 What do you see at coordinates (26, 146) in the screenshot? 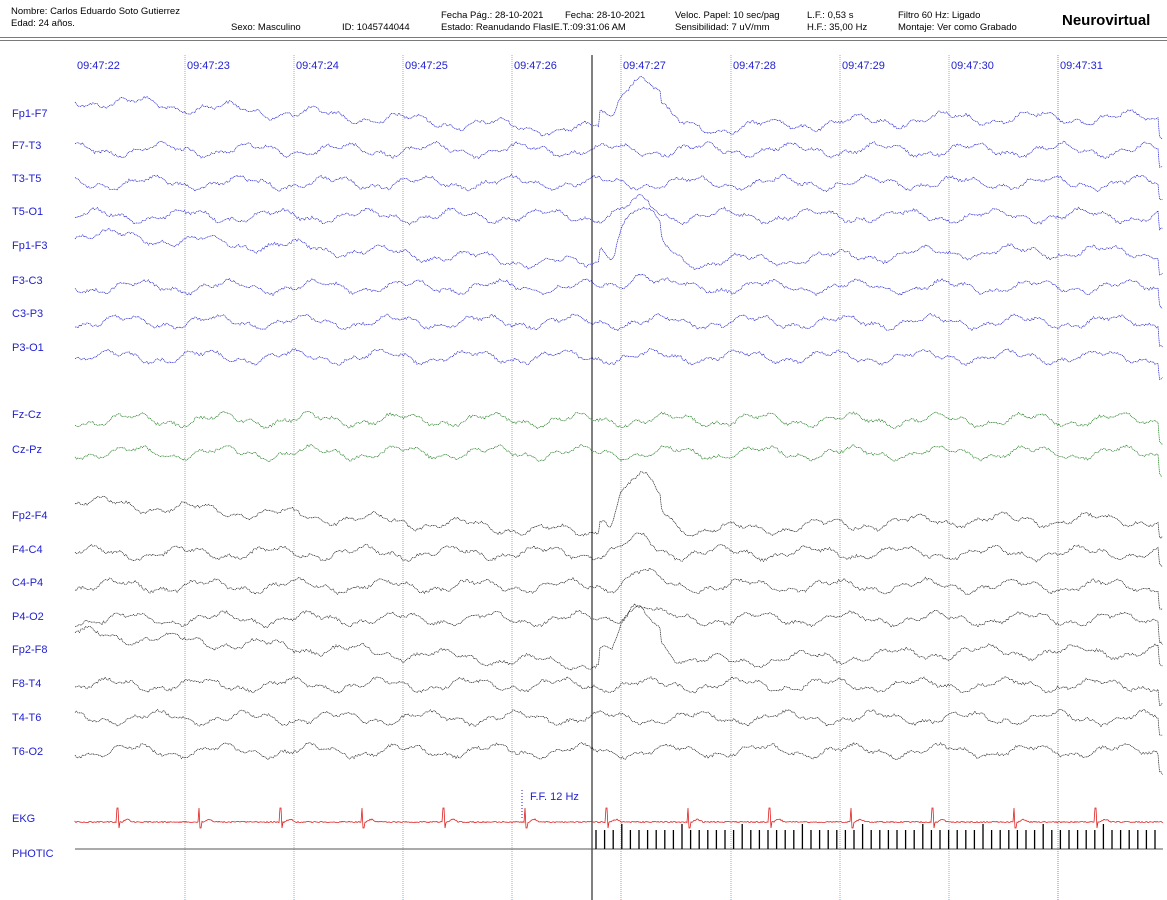
I see `channel-label: F7-T3` at bounding box center [26, 146].